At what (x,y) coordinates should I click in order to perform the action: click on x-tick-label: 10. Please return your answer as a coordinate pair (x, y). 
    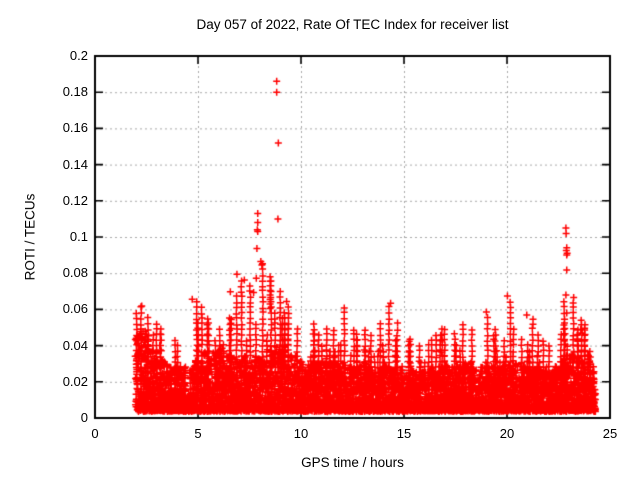
    Looking at the image, I should click on (301, 433).